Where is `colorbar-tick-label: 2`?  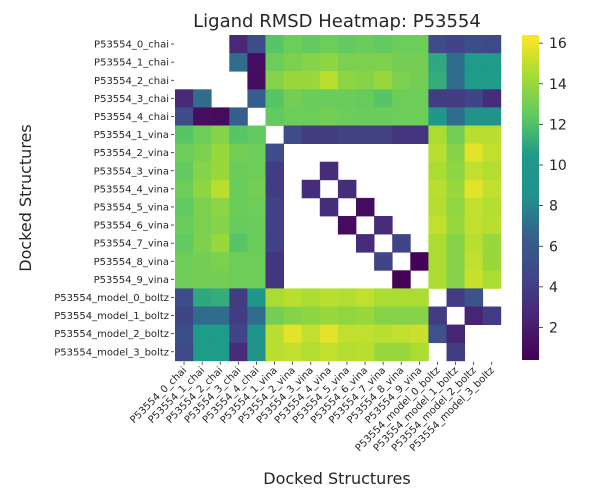 colorbar-tick-label: 2 is located at coordinates (553, 329).